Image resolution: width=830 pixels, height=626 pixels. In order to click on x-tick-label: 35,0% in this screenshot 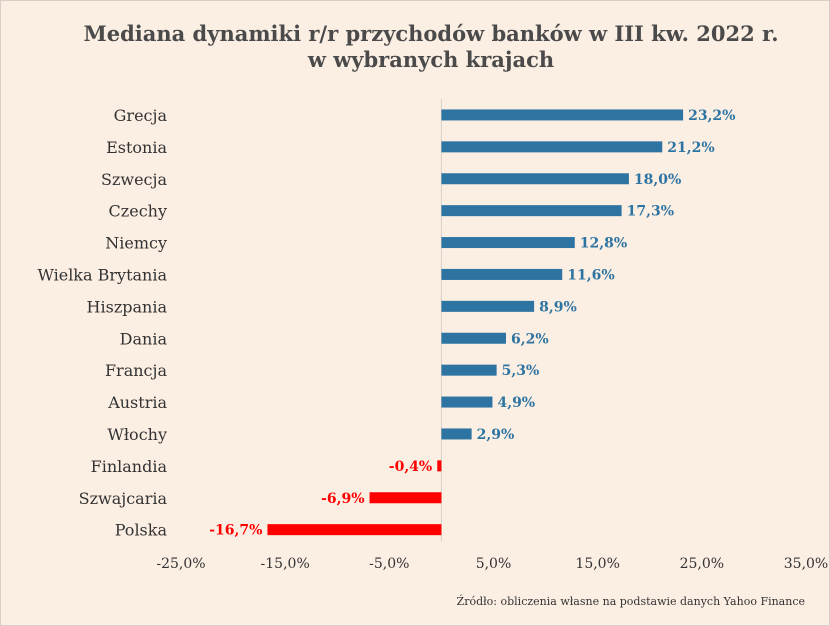, I will do `click(806, 564)`.